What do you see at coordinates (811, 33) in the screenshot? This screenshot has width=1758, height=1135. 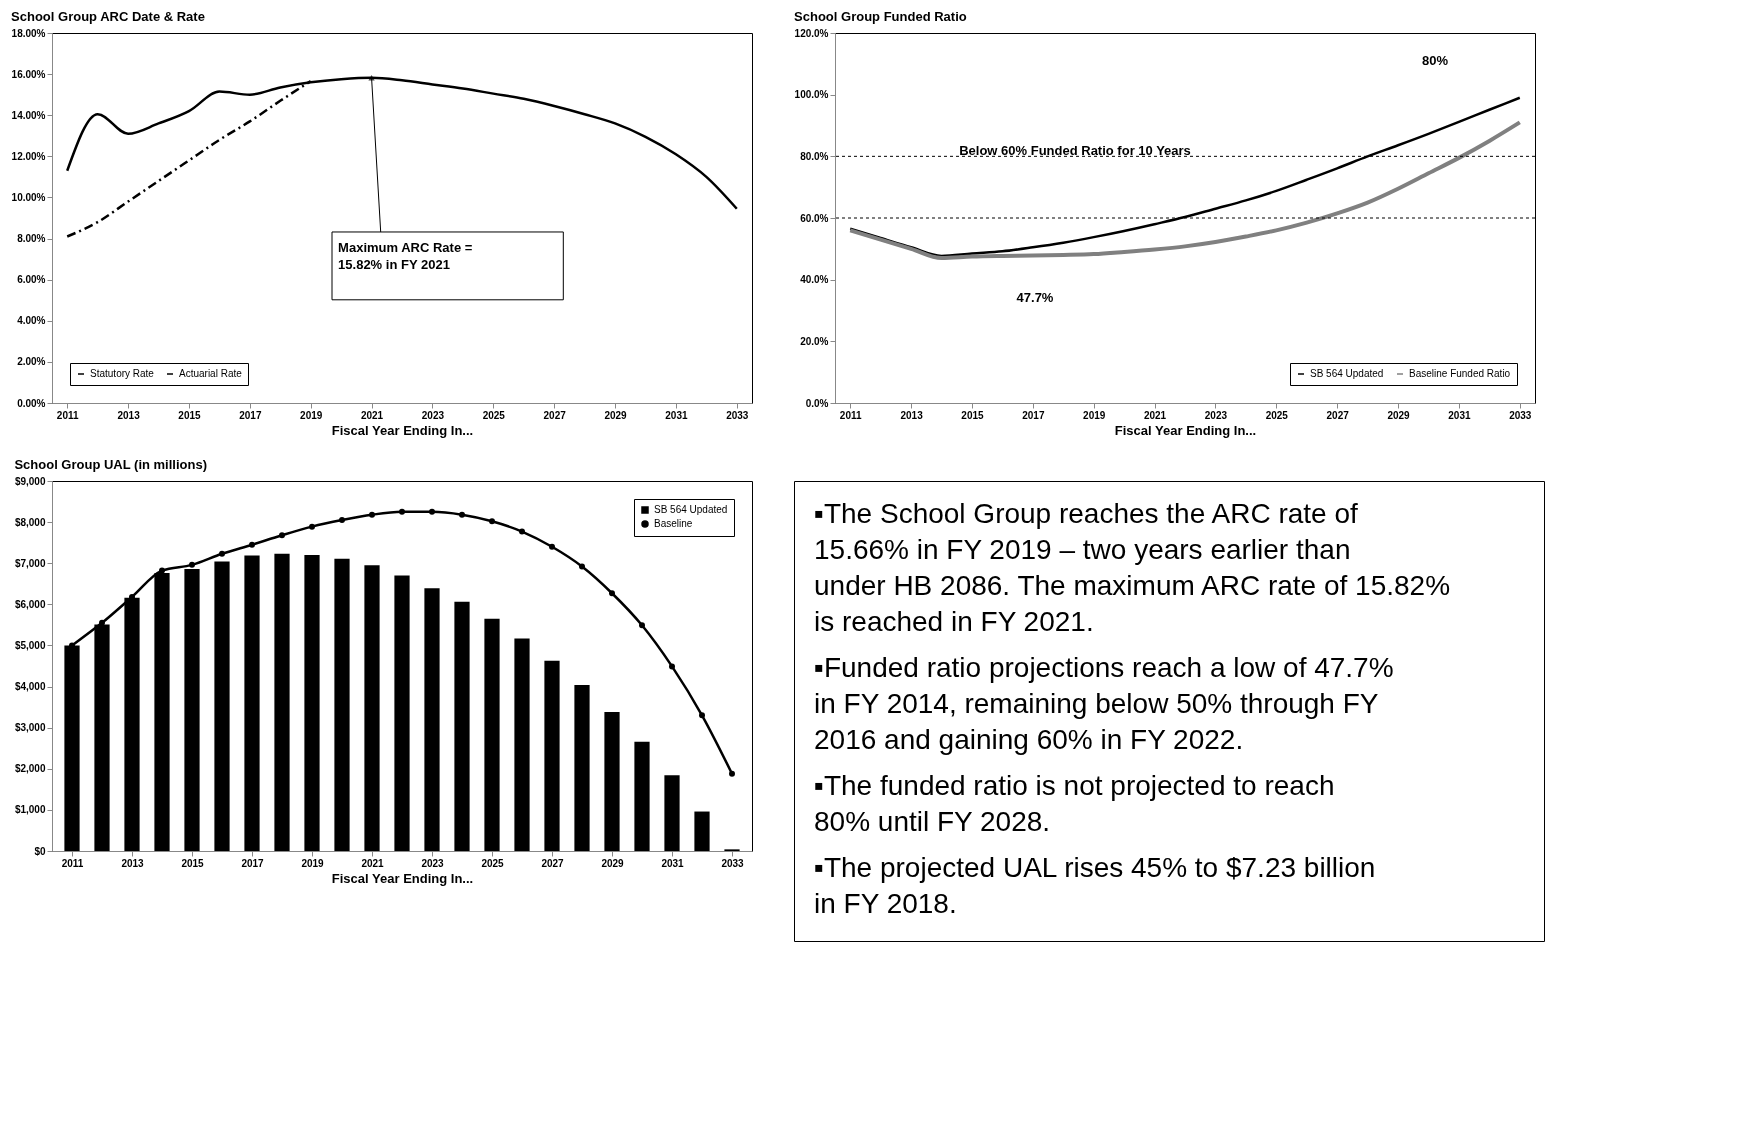 I see `y-tick-label: 120.0%` at bounding box center [811, 33].